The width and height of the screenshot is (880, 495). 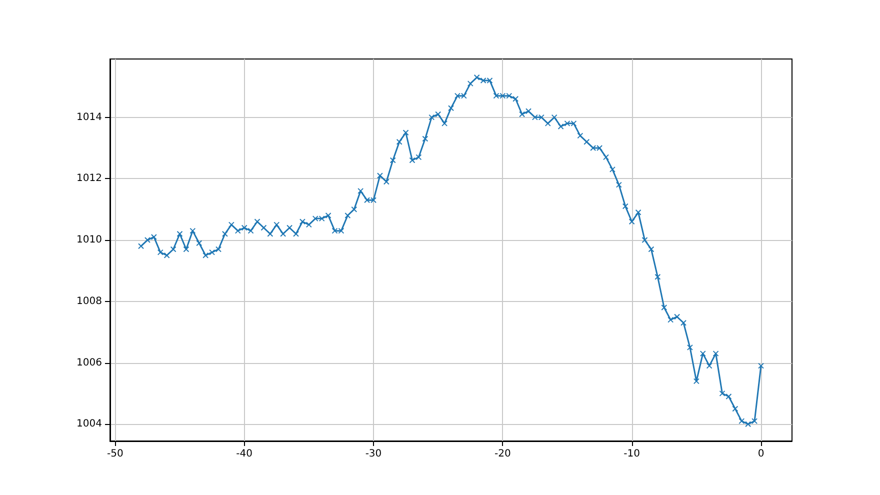 What do you see at coordinates (89, 117) in the screenshot?
I see `y-tick-label: 1014` at bounding box center [89, 117].